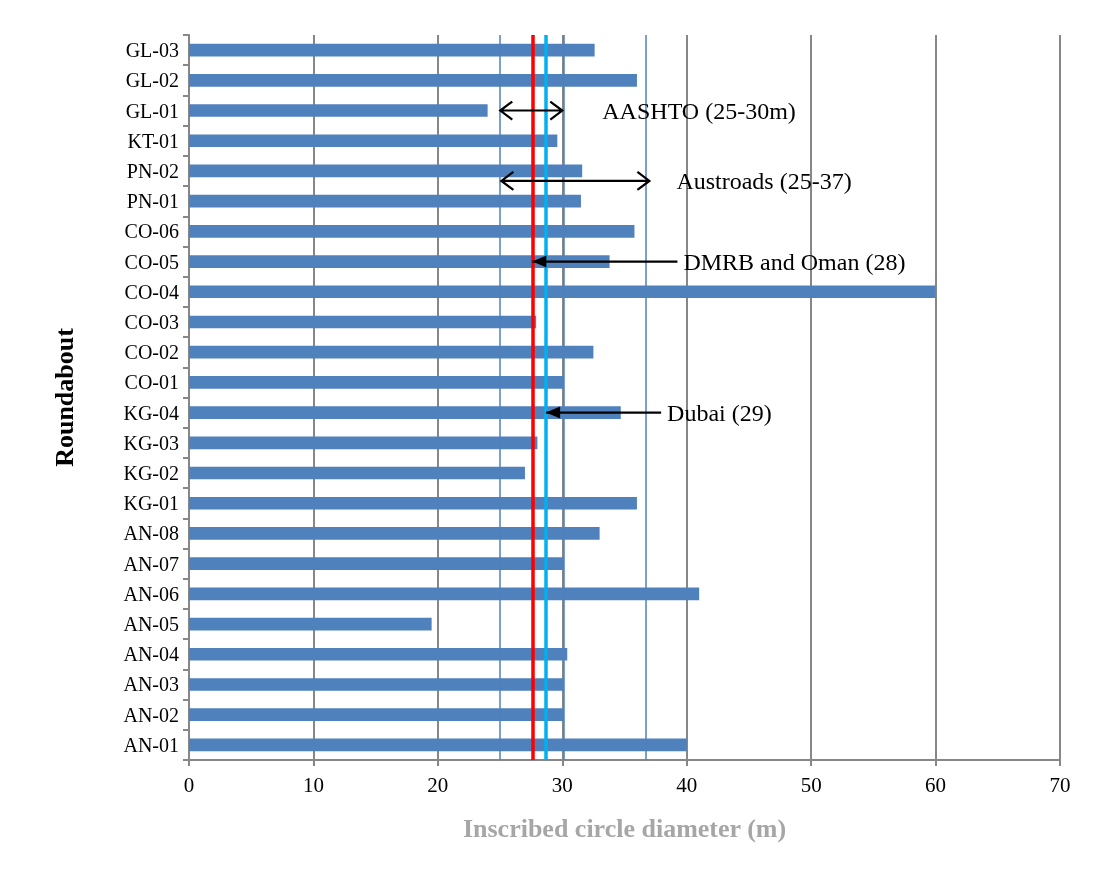  What do you see at coordinates (151, 231) in the screenshot?
I see `y-tick-label: CO-06` at bounding box center [151, 231].